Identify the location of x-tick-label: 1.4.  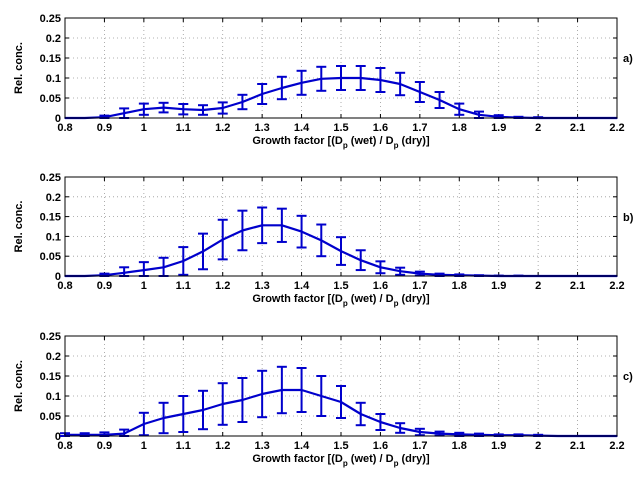
(302, 286).